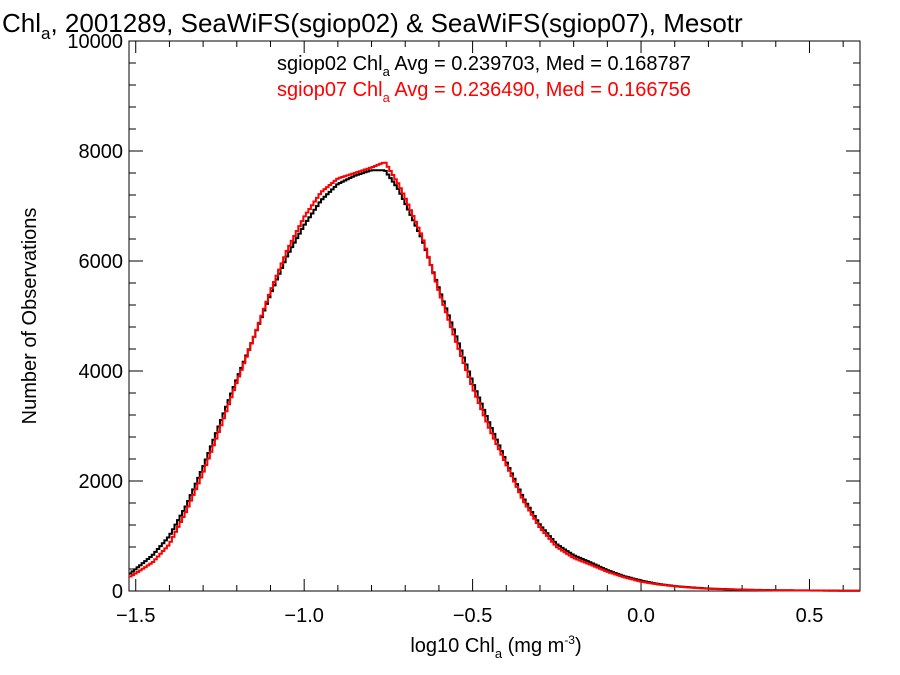  What do you see at coordinates (472, 616) in the screenshot?
I see `x-tick-label: −0.5` at bounding box center [472, 616].